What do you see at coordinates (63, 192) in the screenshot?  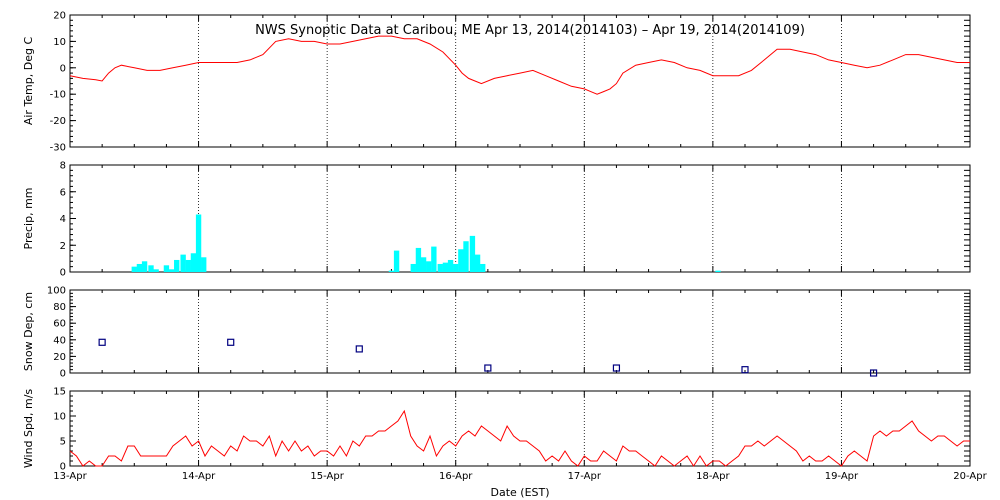 I see `y-tick-label: 6` at bounding box center [63, 192].